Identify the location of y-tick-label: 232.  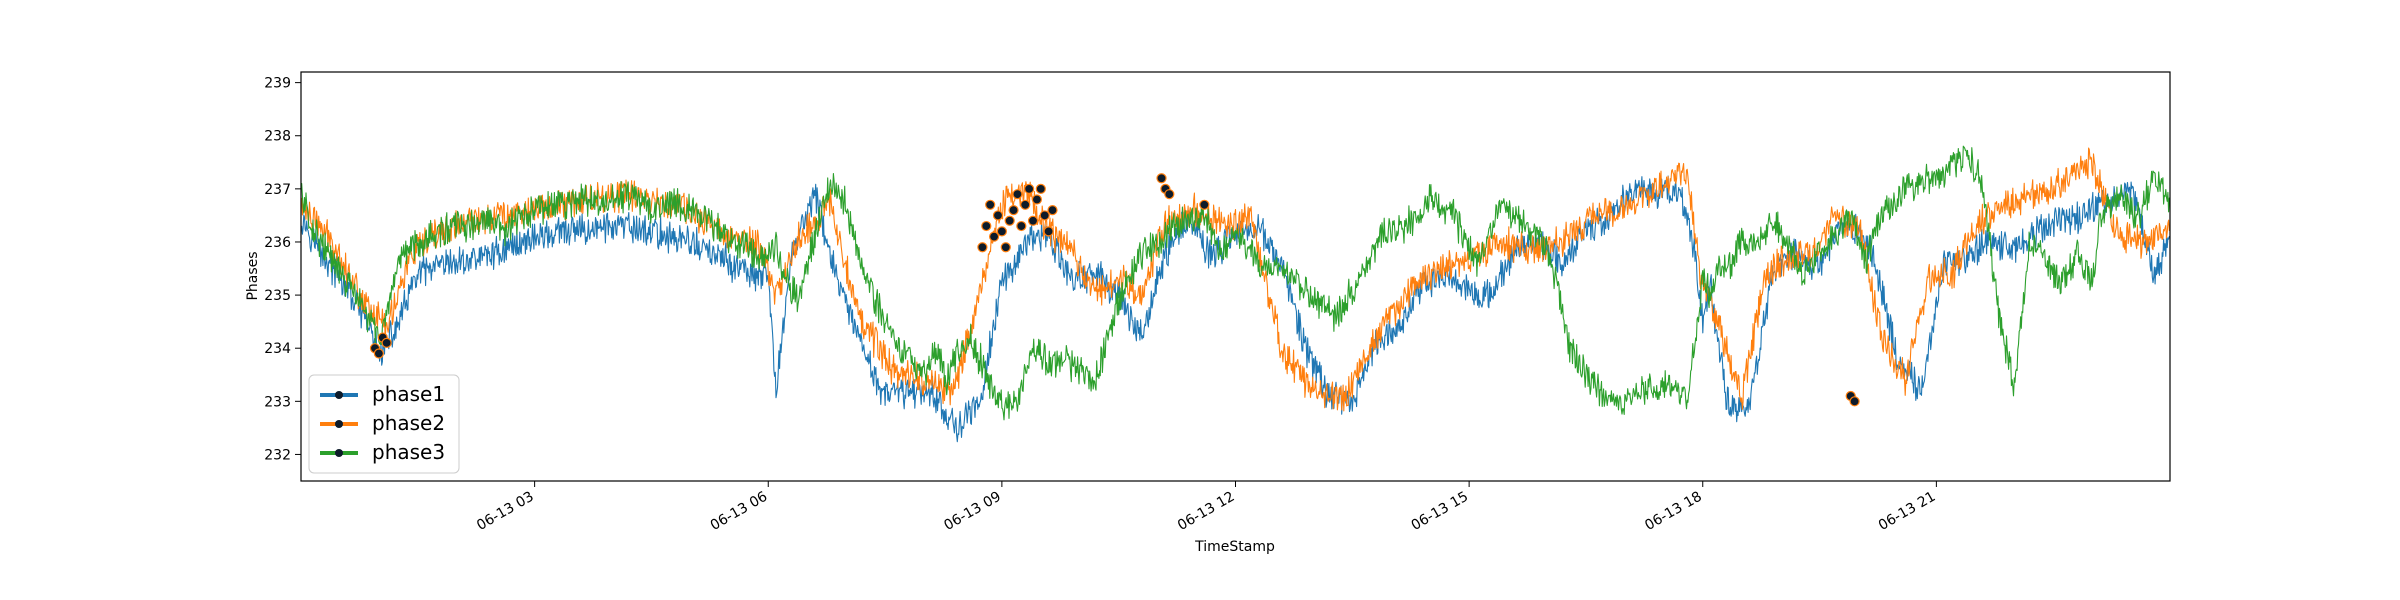
(277, 455).